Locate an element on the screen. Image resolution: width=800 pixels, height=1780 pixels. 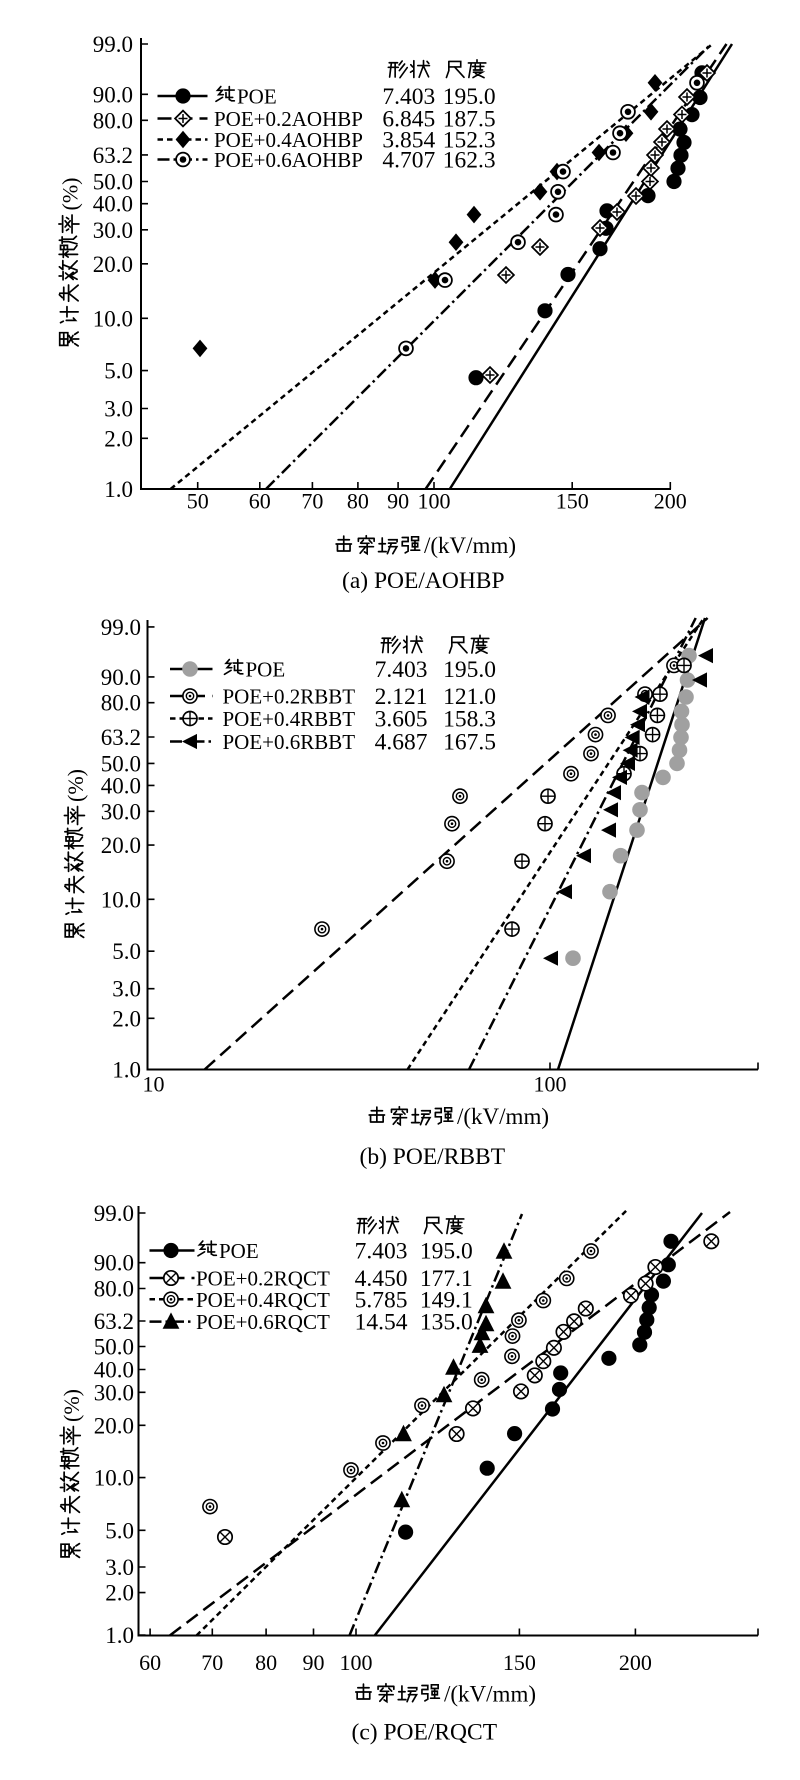
svg-text: 121.0 is located at coordinates (469, 697).